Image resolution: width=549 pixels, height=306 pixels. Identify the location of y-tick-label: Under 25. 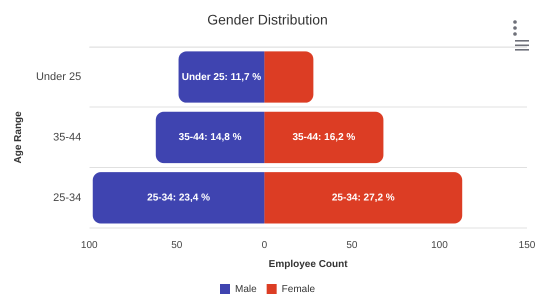
(59, 77).